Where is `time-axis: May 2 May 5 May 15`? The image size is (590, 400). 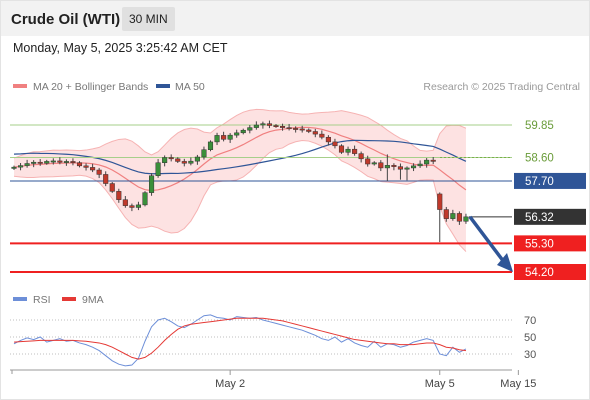 time-axis: May 2 May 5 May 15 is located at coordinates (273, 379).